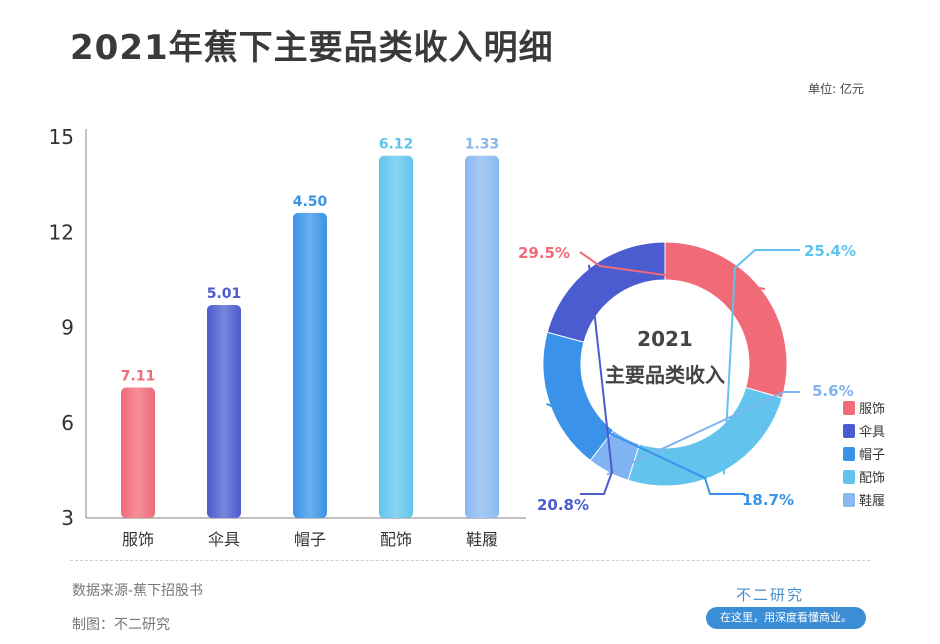 This screenshot has height=644, width=940. I want to click on y-tick-label: 15, so click(61, 137).